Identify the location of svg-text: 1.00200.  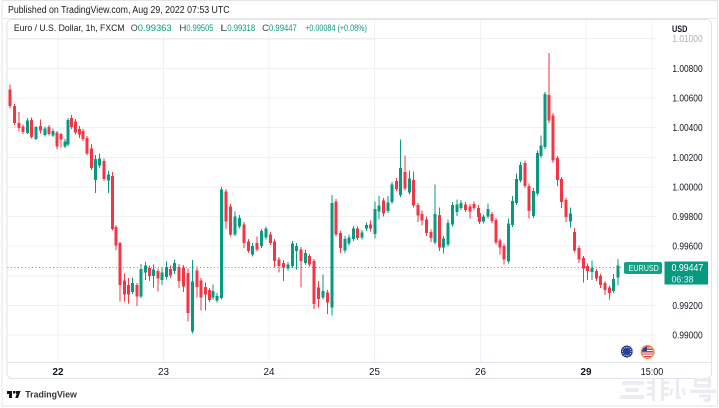
(687, 158).